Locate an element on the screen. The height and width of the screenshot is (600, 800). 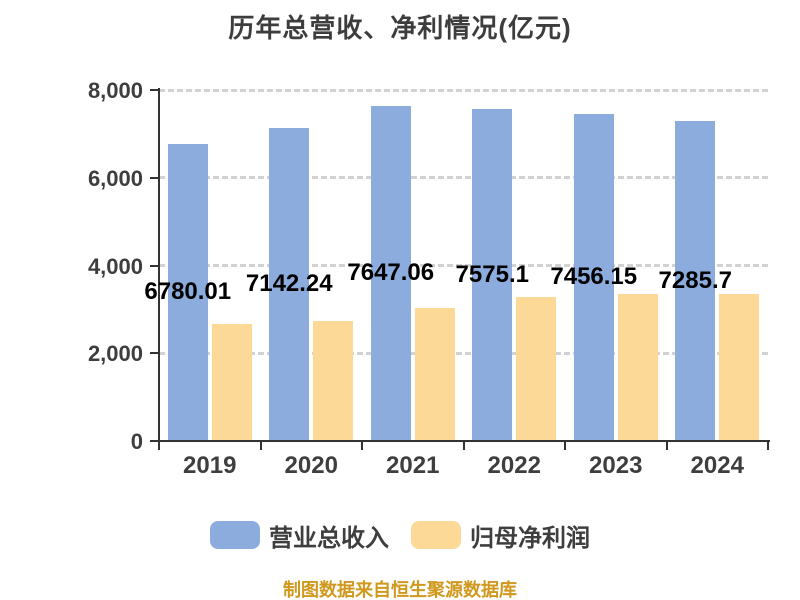
net-profit-swatch is located at coordinates (436, 535).